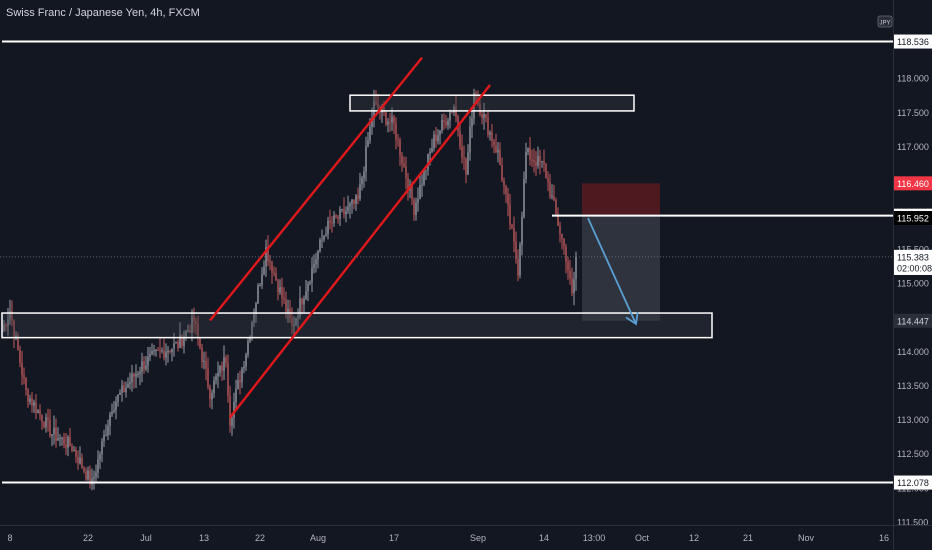 The image size is (932, 550). What do you see at coordinates (544, 538) in the screenshot?
I see `x-tick-label: 14` at bounding box center [544, 538].